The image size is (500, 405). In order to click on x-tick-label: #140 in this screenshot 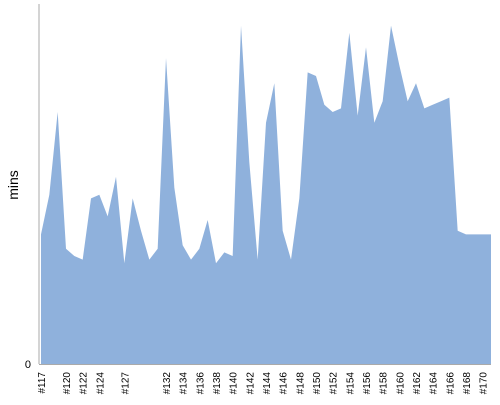, I will do `click(234, 383)`.